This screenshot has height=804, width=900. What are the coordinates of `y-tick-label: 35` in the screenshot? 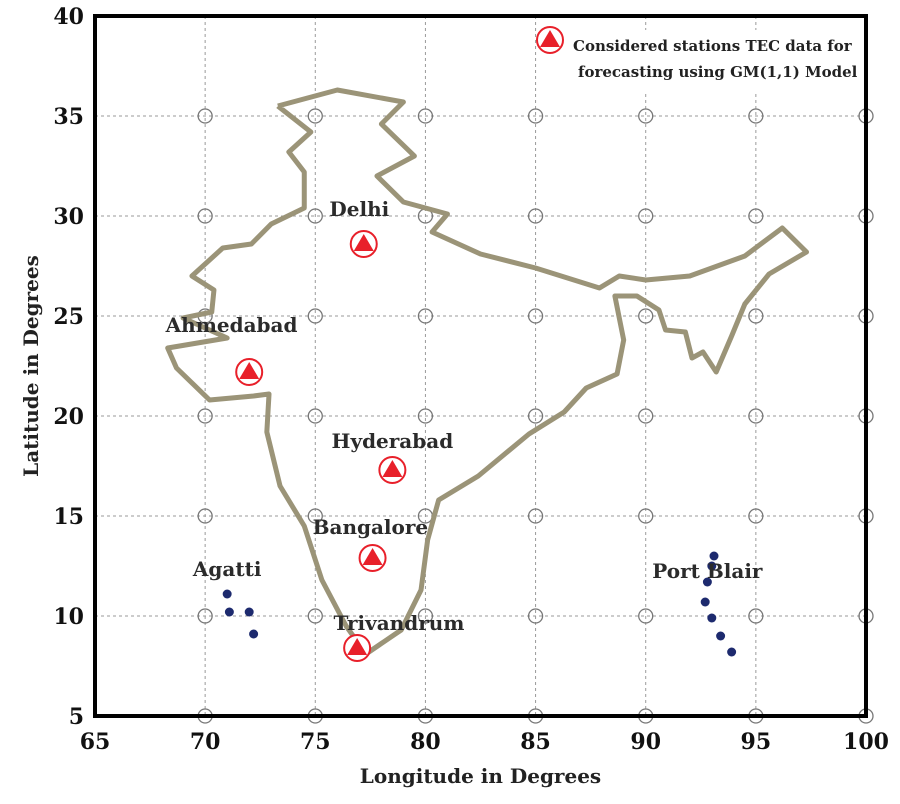 It's located at (68, 117).